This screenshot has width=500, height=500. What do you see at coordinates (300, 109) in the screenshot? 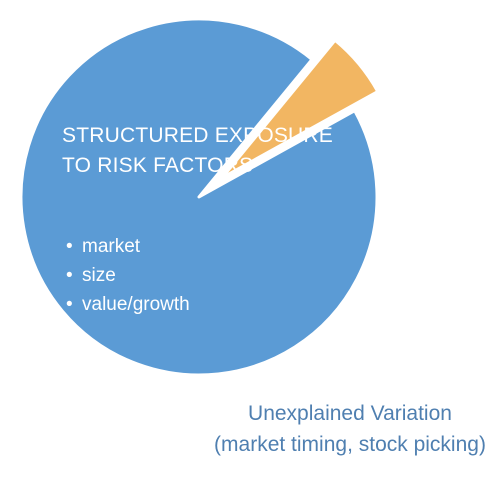
I see `unexplained-variation-slice` at bounding box center [300, 109].